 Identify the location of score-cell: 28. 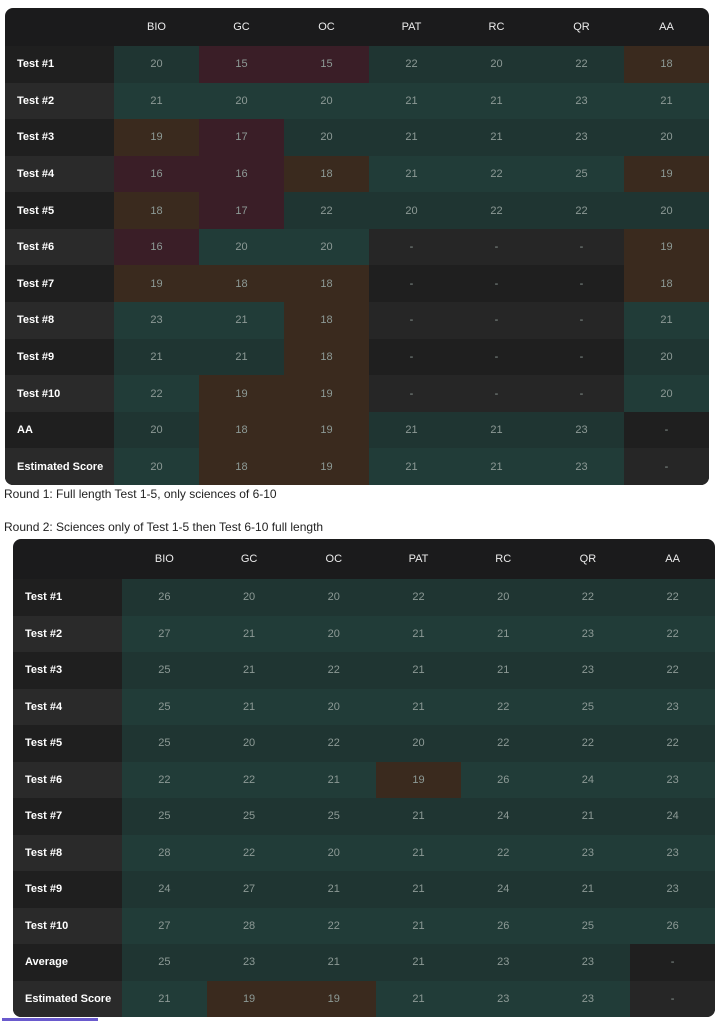
(249, 925).